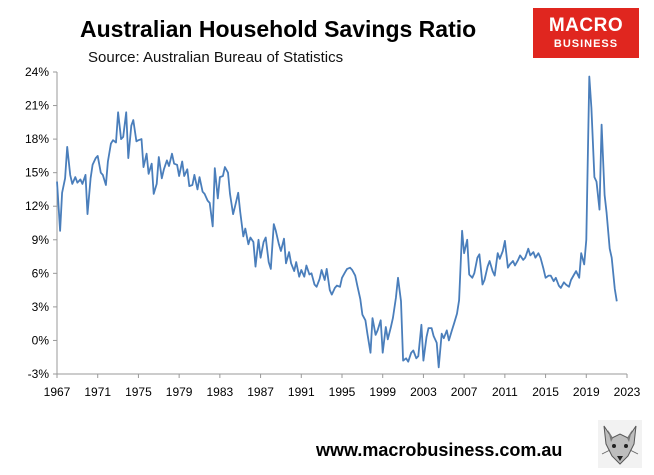  Describe the element at coordinates (37, 106) in the screenshot. I see `y-tick-label: 21%` at that location.